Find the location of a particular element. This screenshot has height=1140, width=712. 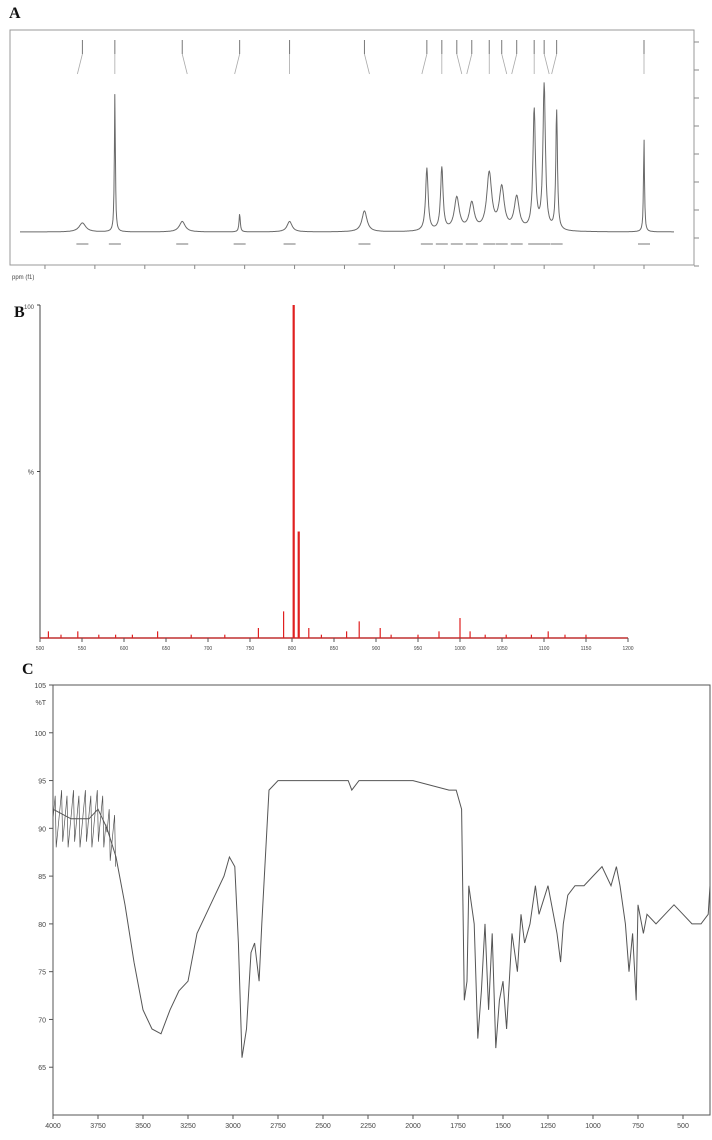

panel-c-letter: C is located at coordinates (28, 669).